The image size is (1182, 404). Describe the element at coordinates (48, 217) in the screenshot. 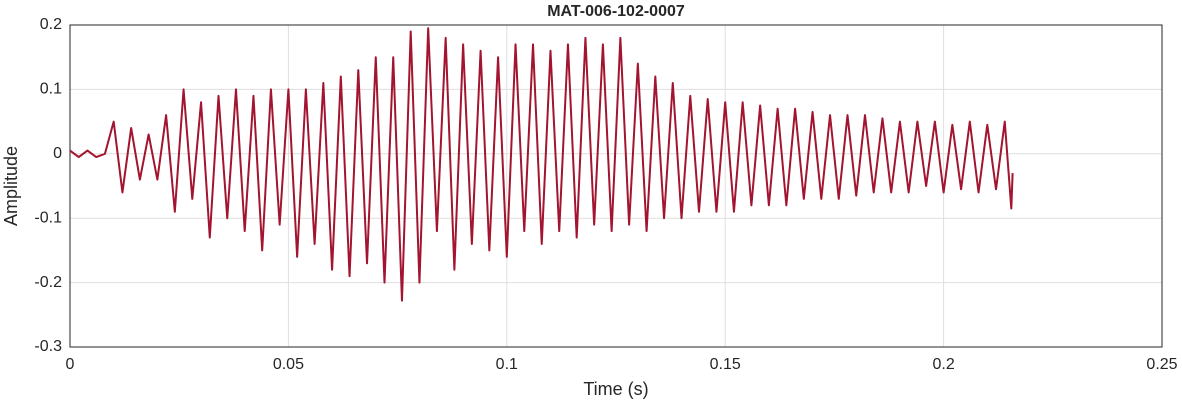

I see `y-tick-label: -0.1` at that location.